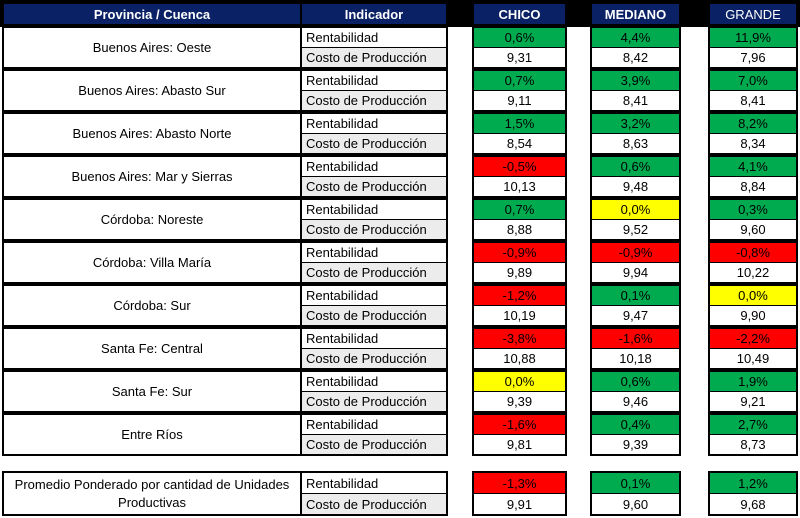 This screenshot has height=518, width=800. What do you see at coordinates (519, 90) in the screenshot?
I see `value-group: 0,7% 9,11` at bounding box center [519, 90].